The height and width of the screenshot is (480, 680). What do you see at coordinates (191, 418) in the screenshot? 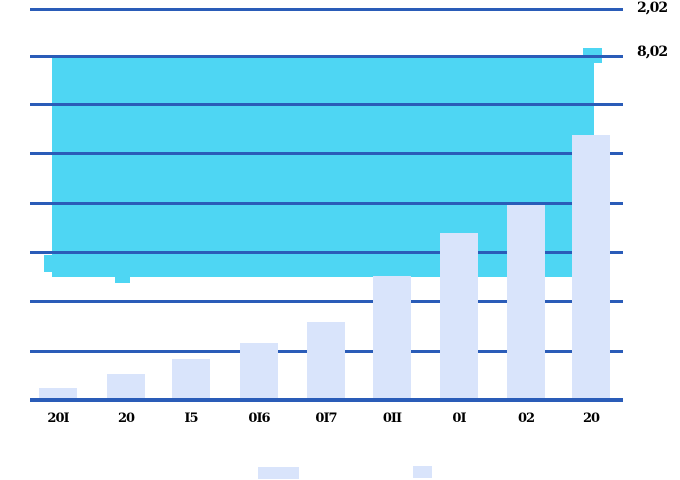
I see `x-tick-label: I5` at bounding box center [191, 418].